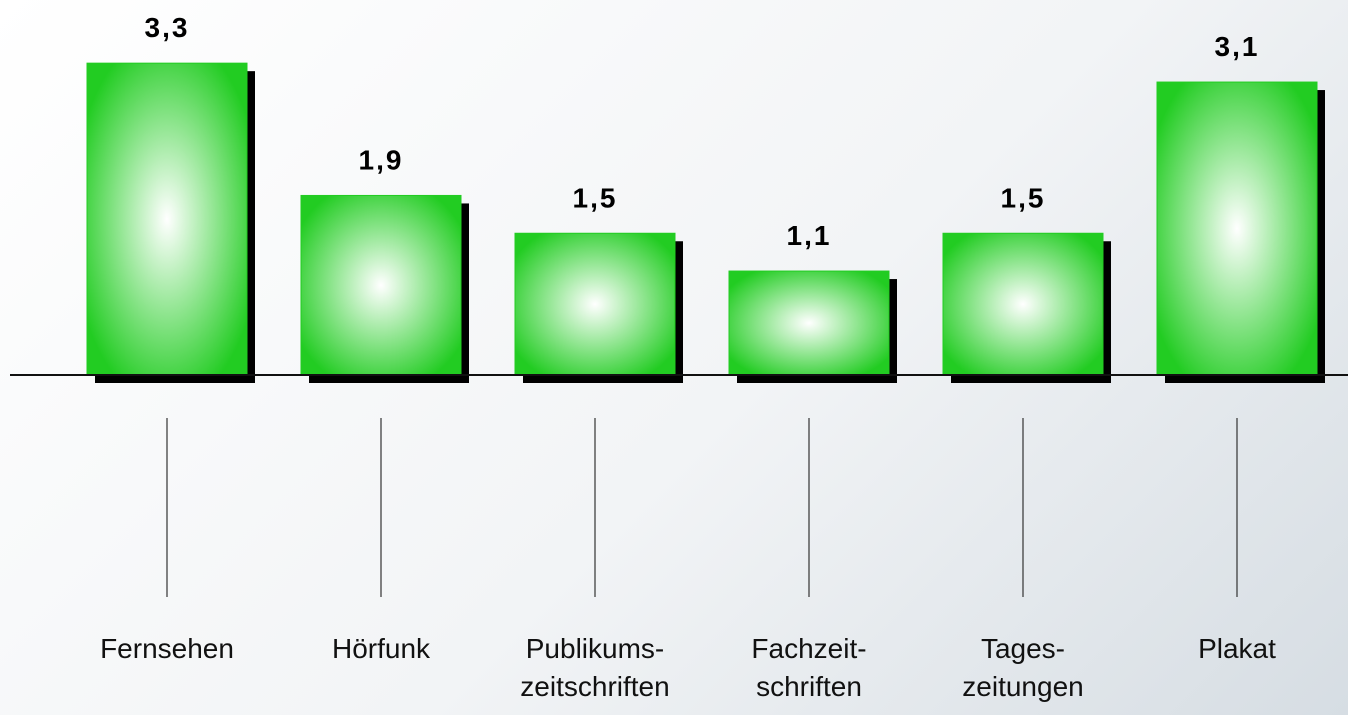 This screenshot has height=715, width=1348. What do you see at coordinates (167, 648) in the screenshot?
I see `x-tick-label: Fernsehen` at bounding box center [167, 648].